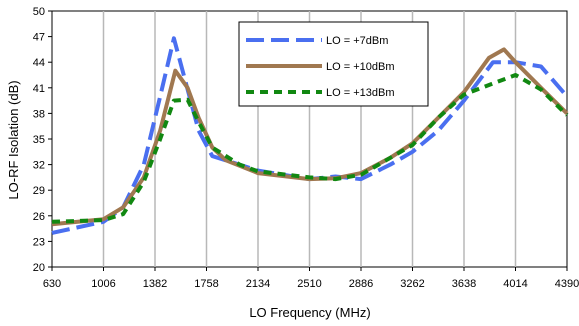  Describe the element at coordinates (357, 41) in the screenshot. I see `legend-label-1: LO = +7dBm` at that location.